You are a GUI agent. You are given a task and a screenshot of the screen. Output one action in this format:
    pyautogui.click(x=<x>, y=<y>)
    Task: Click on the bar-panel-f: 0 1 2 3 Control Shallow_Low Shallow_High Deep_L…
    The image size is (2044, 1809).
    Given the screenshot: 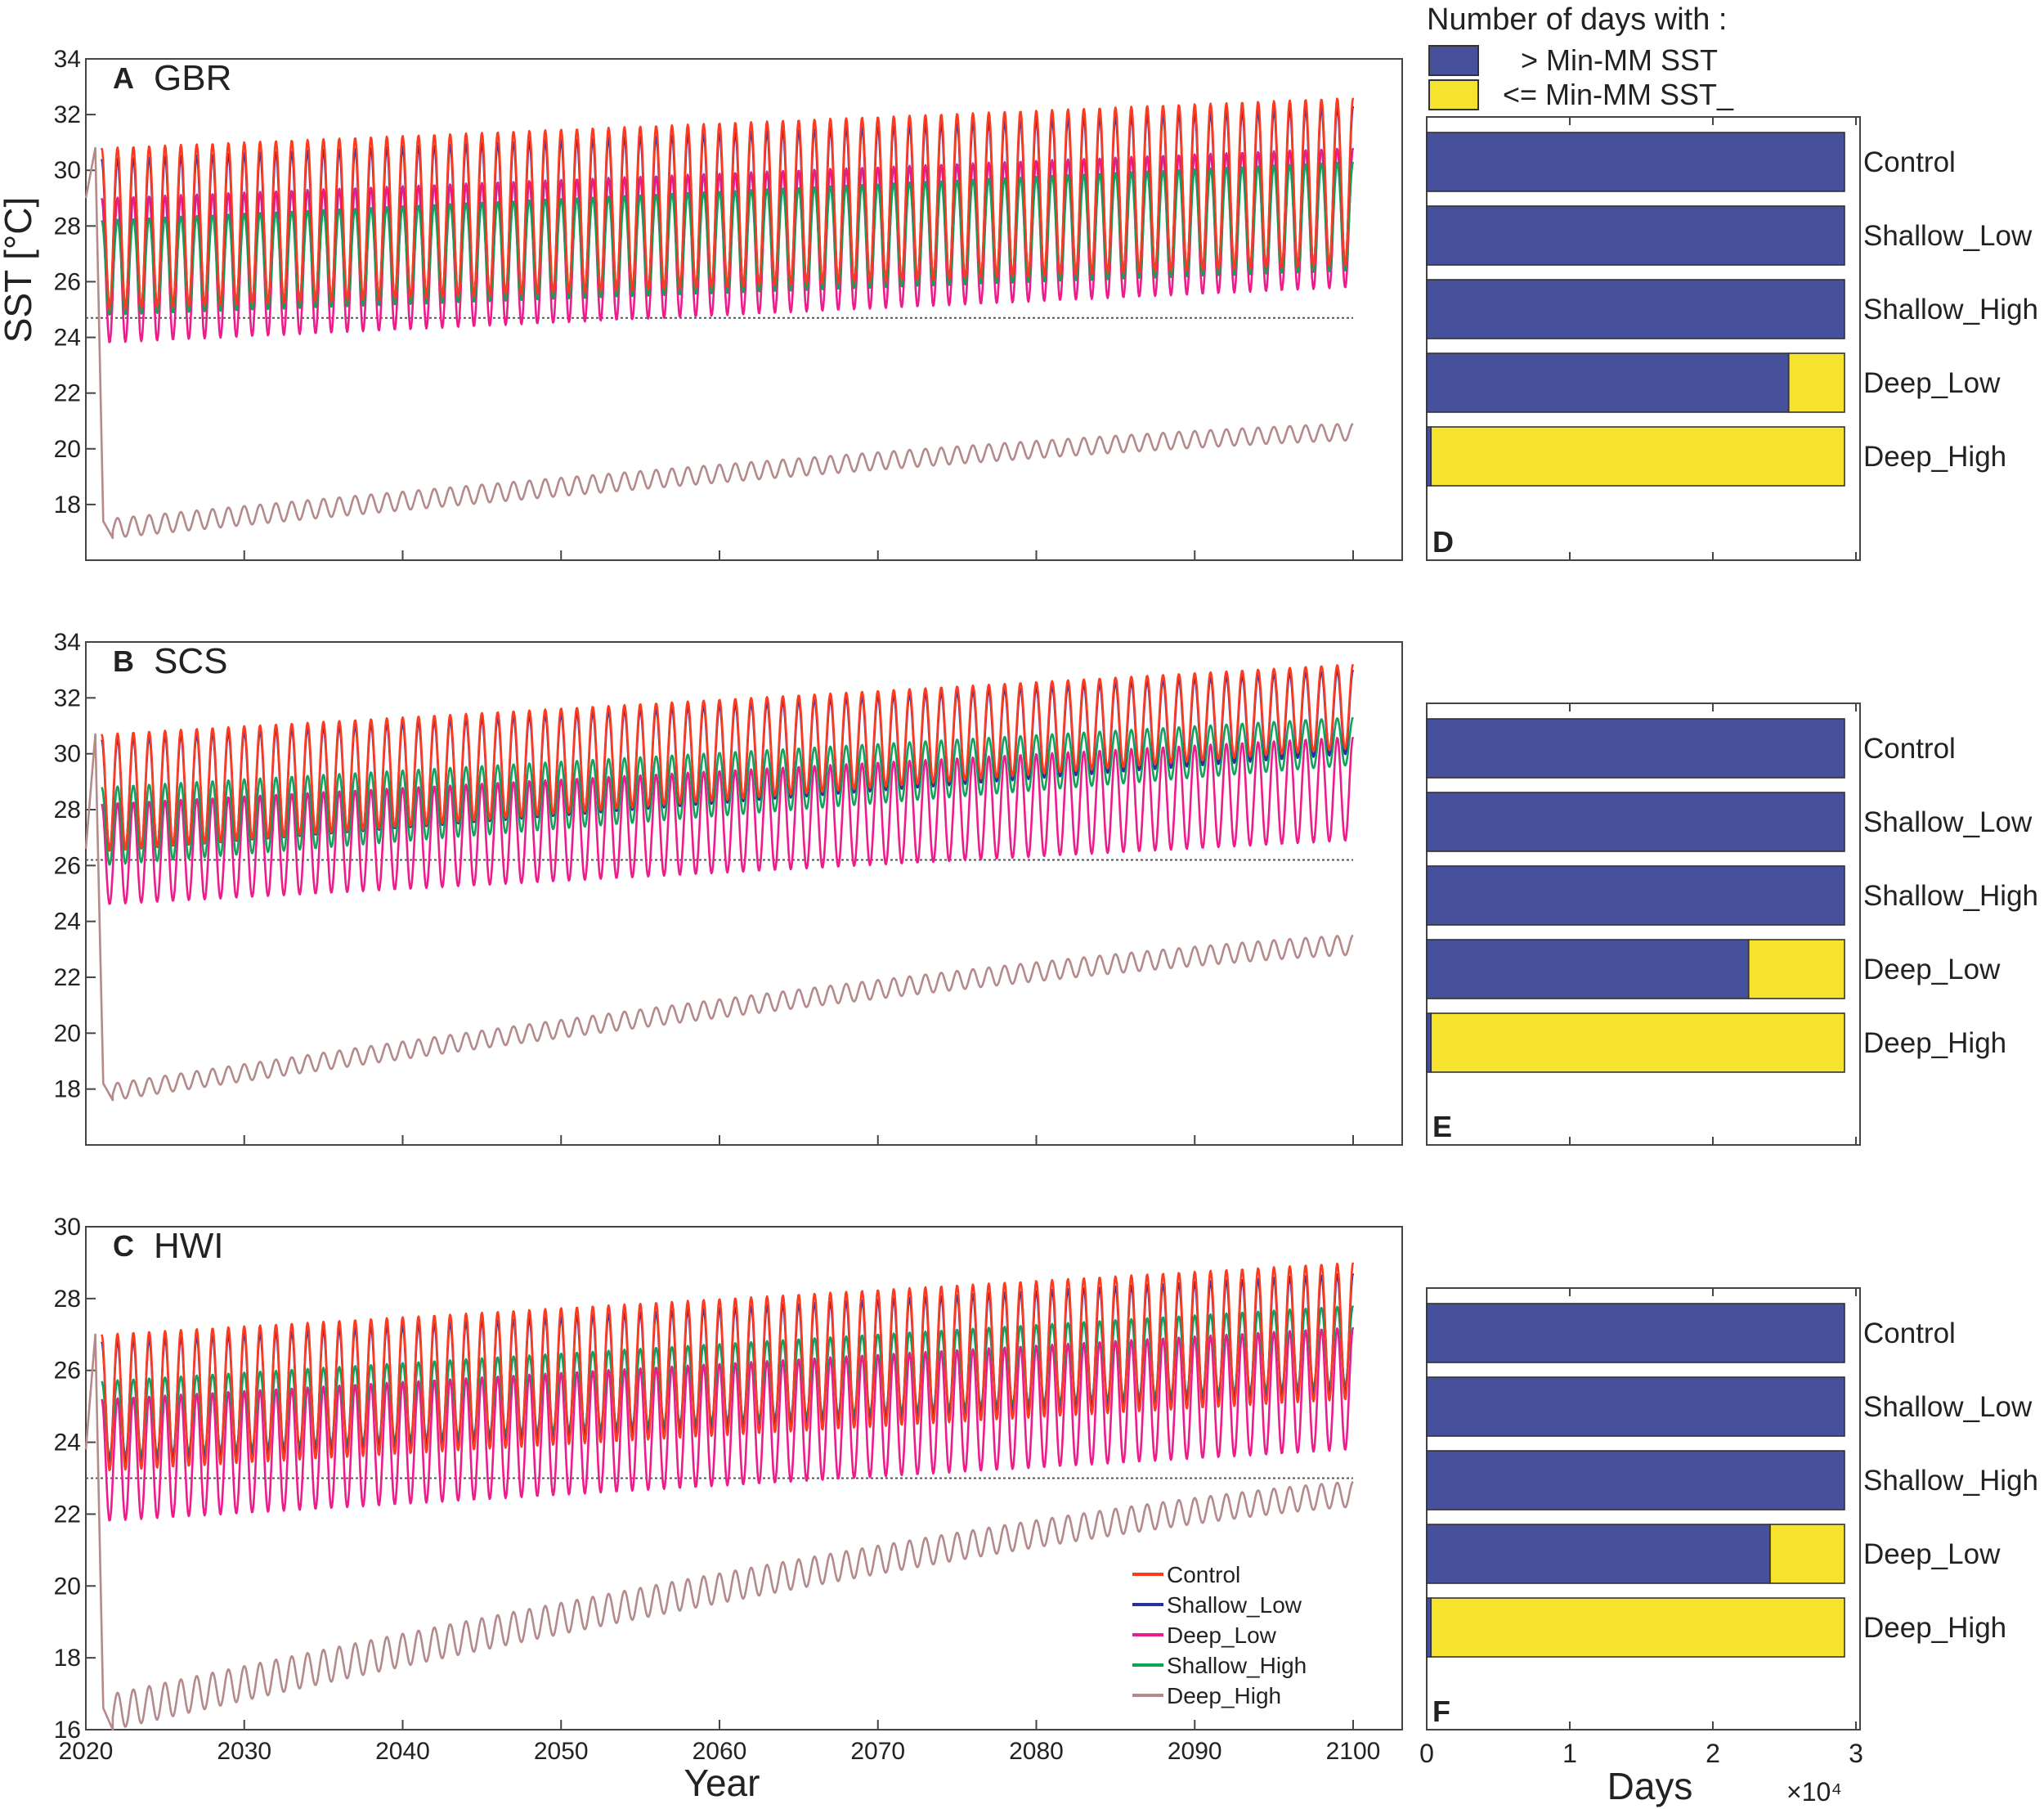 What is the action you would take?
    pyautogui.click(x=1728, y=1527)
    